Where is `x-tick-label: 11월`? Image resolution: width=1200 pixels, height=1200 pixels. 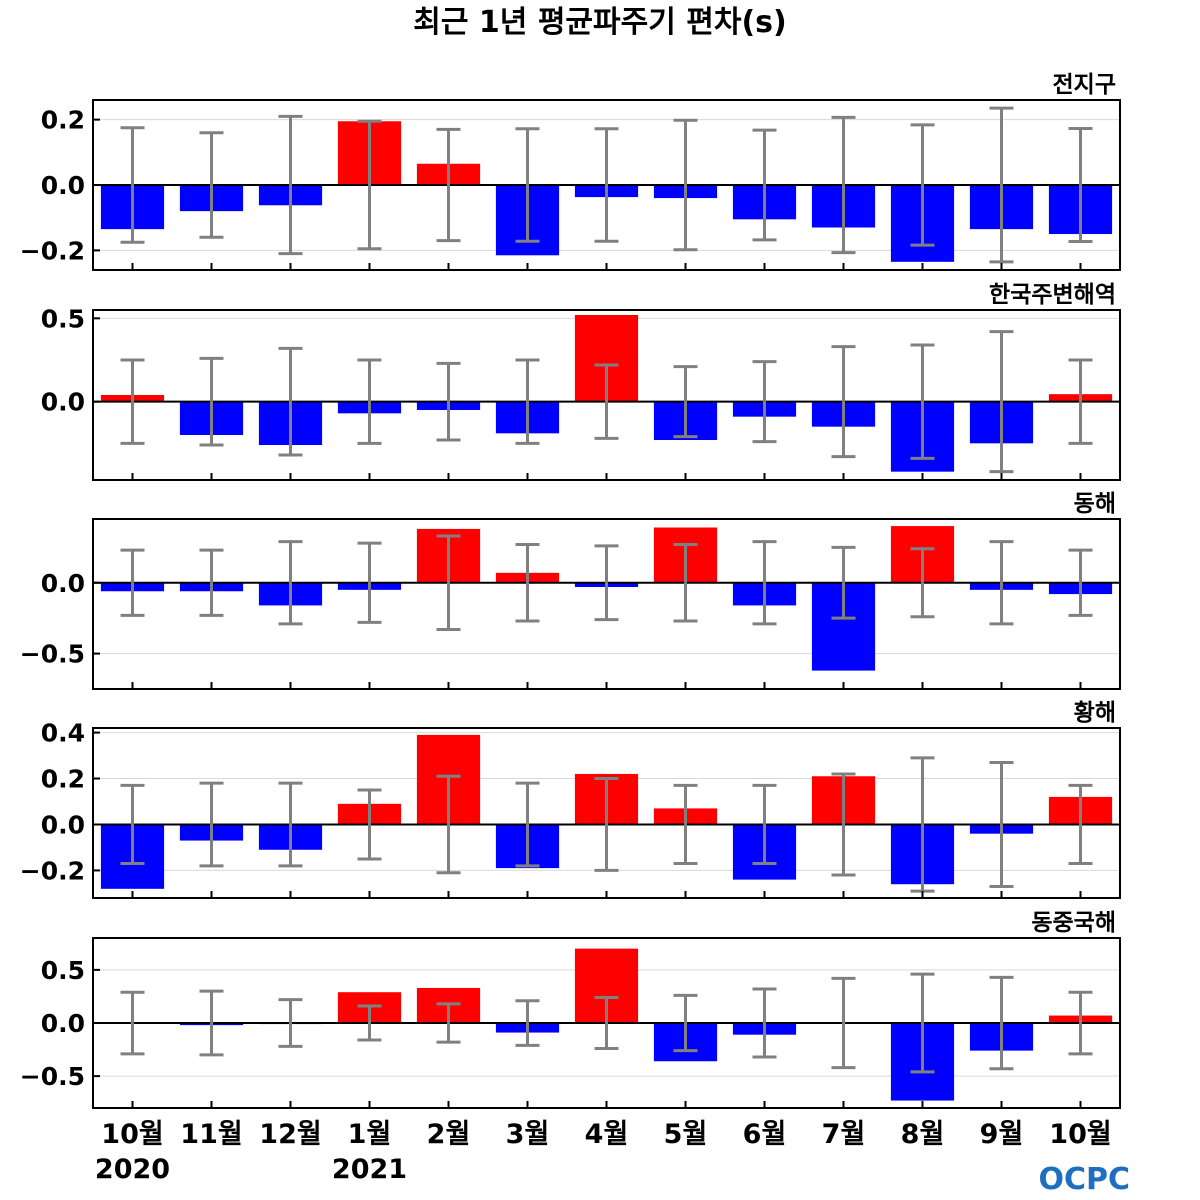
x-tick-label: 11월 is located at coordinates (211, 1134).